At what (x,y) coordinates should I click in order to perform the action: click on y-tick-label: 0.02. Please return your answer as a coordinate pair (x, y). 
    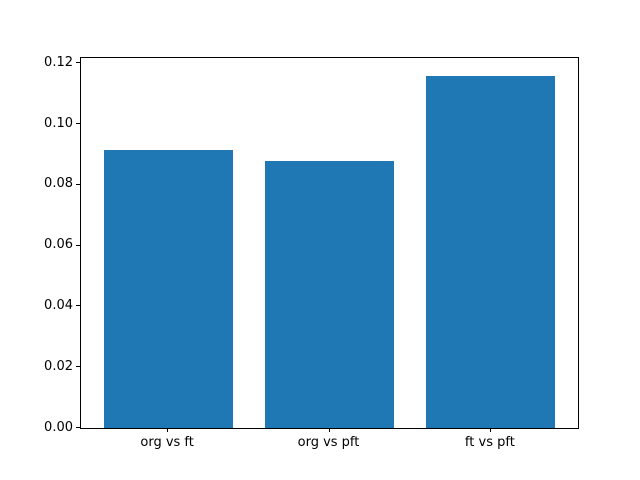
    Looking at the image, I should click on (58, 366).